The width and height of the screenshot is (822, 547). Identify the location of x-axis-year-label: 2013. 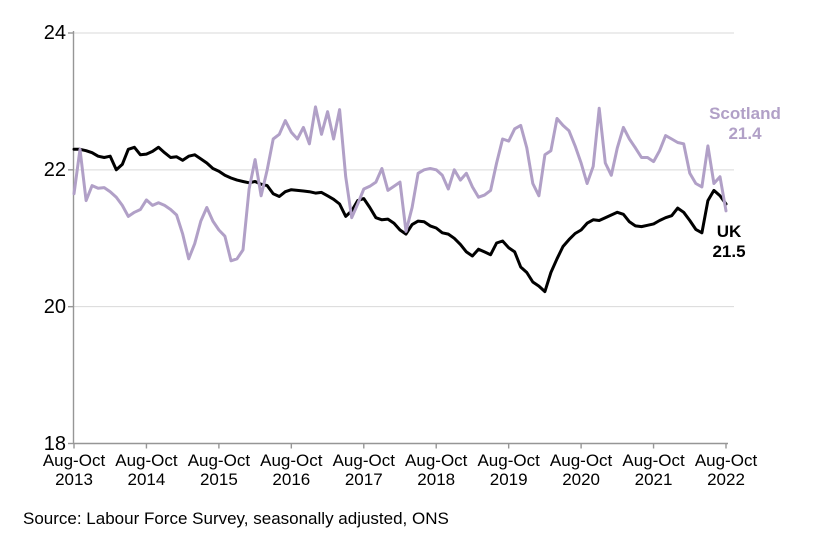
(74, 479).